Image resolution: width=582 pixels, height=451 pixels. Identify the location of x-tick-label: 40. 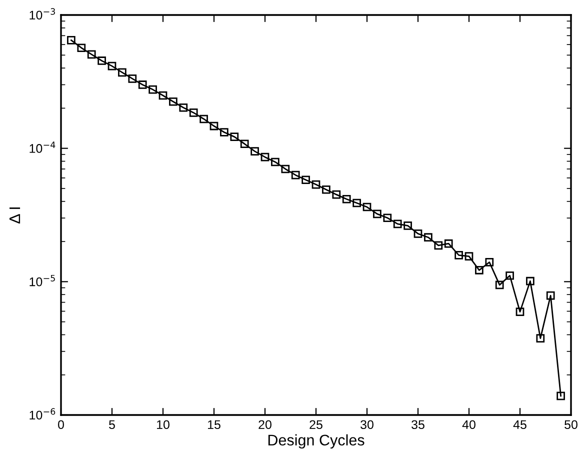
(469, 425).